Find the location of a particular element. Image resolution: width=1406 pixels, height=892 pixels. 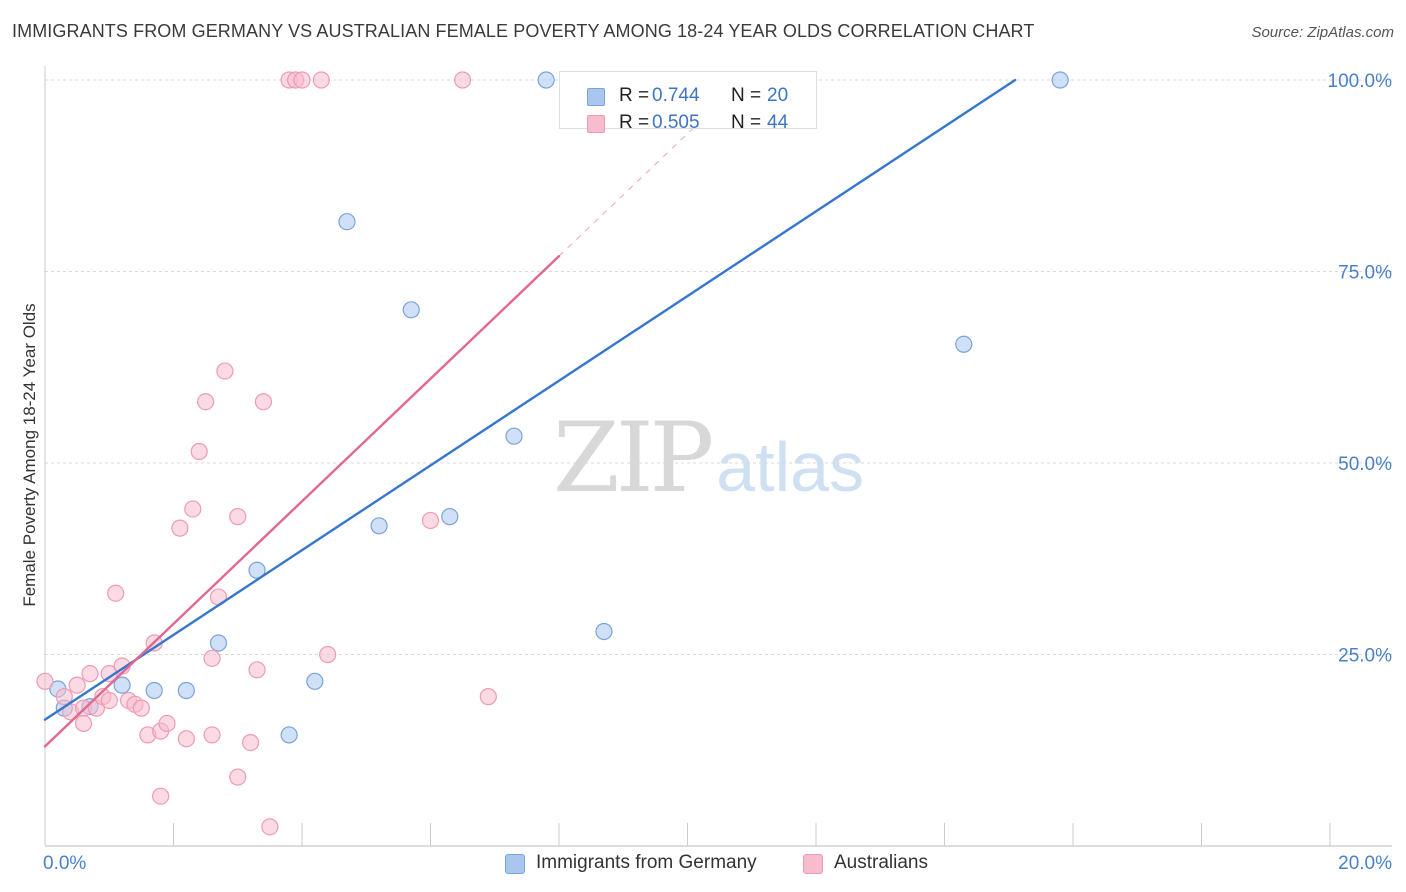

australians-swatch is located at coordinates (596, 124).